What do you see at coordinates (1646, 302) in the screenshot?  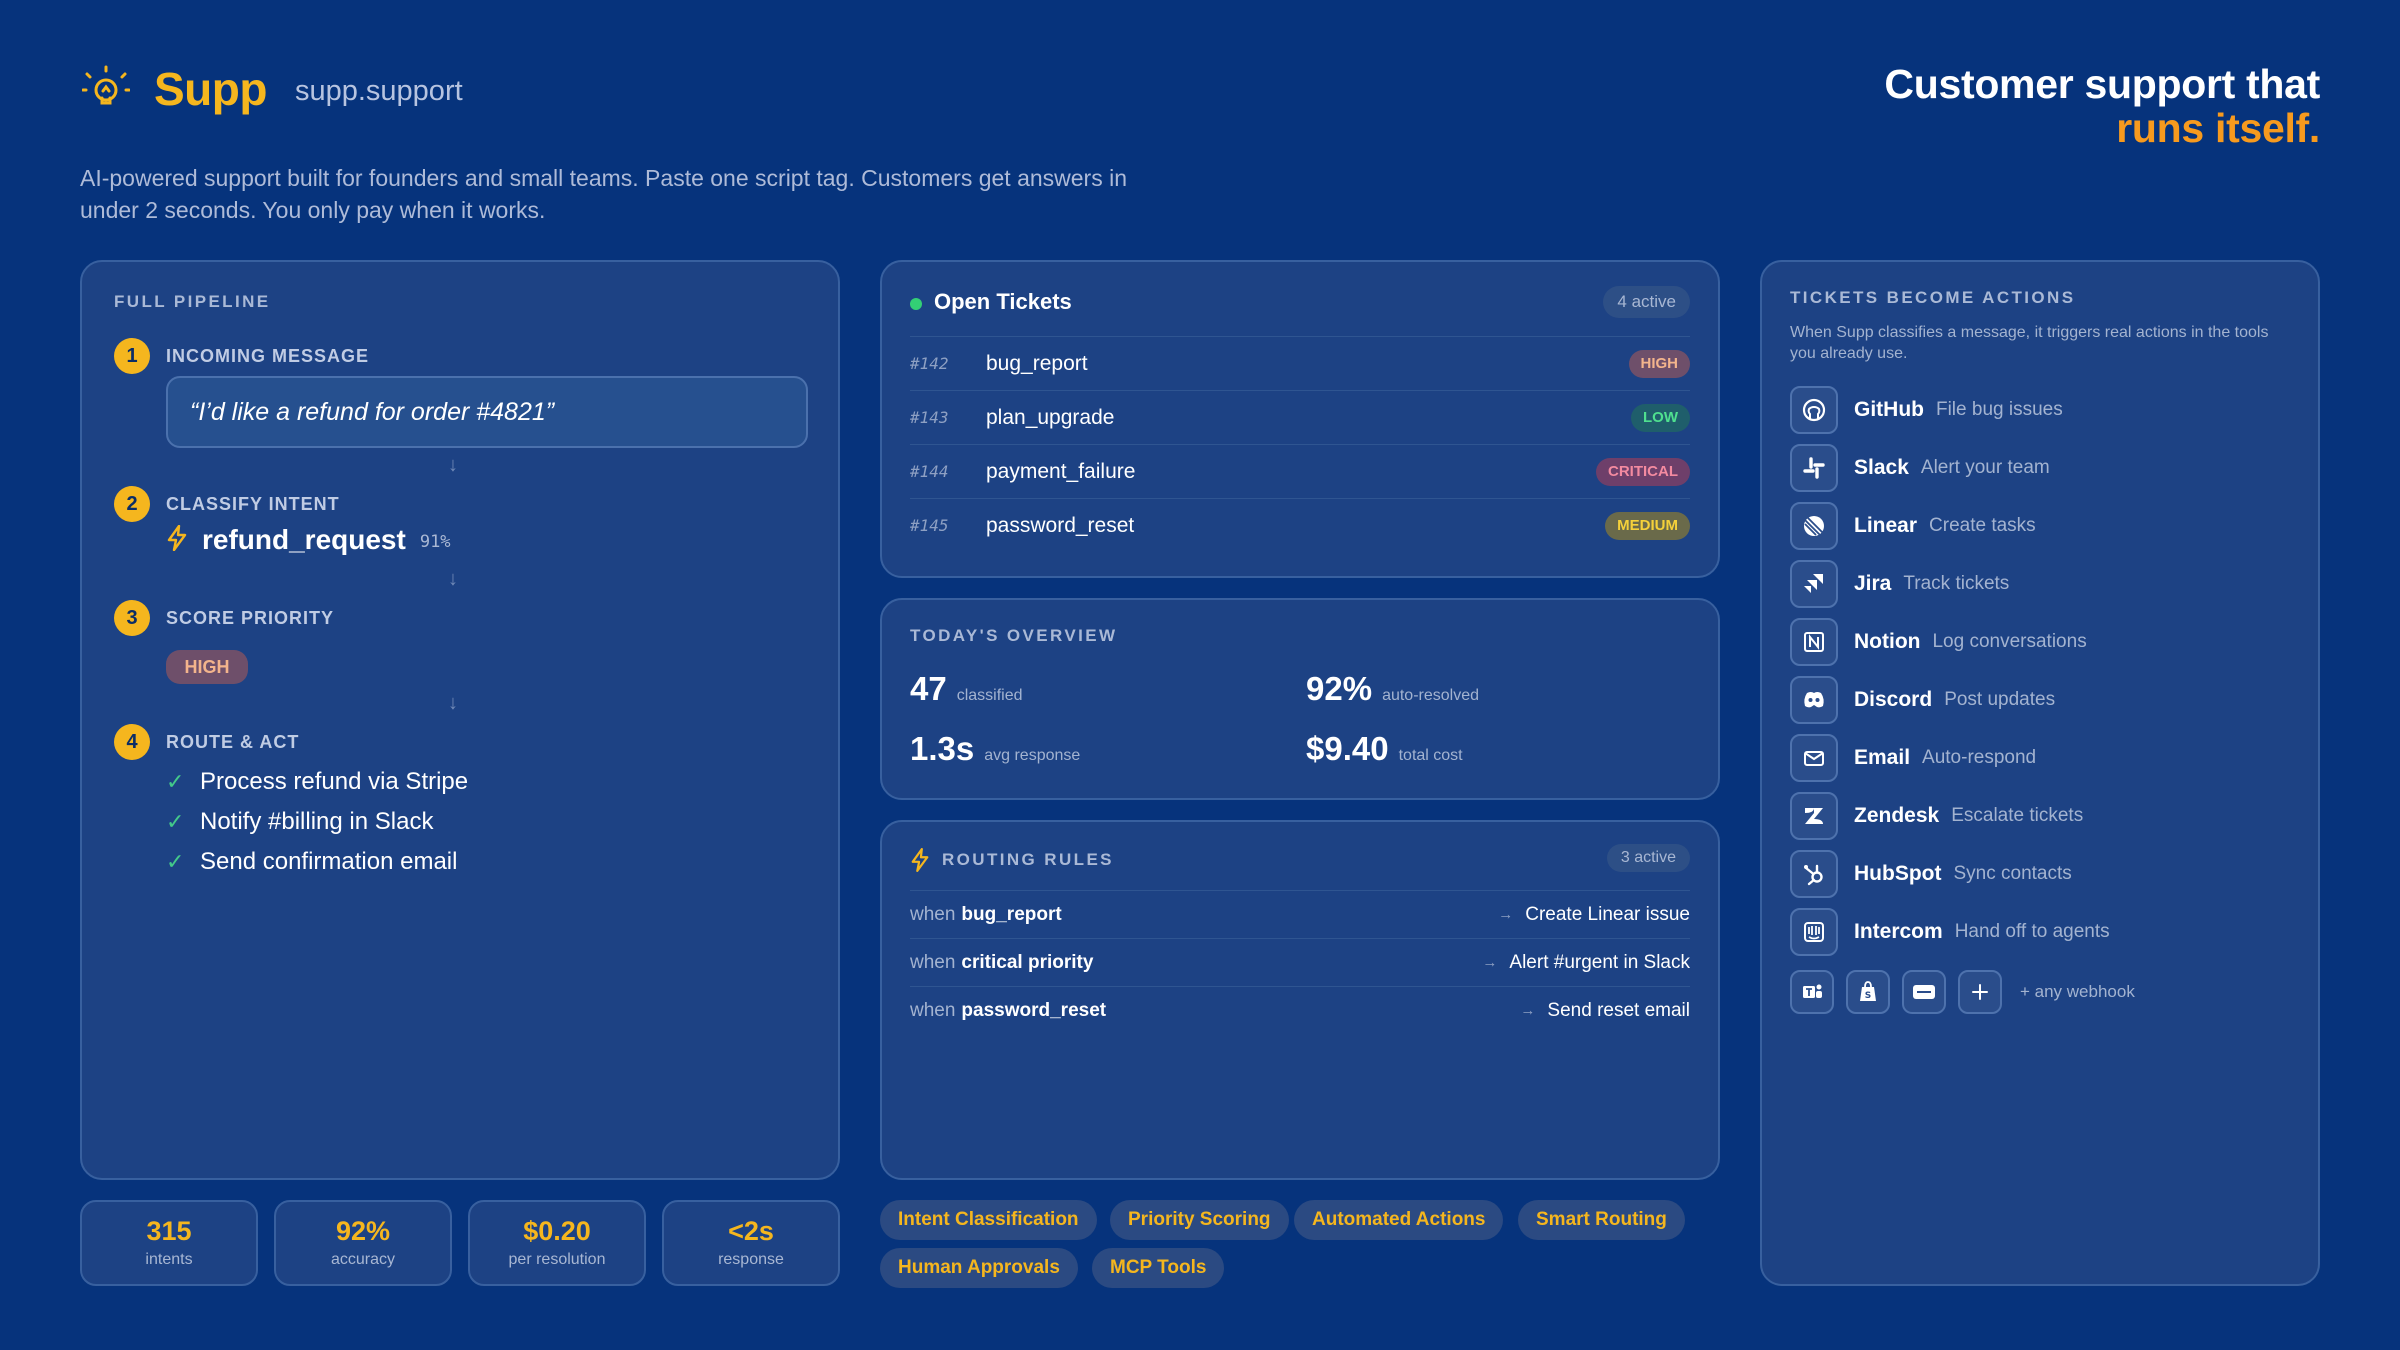 I see `tickets-count-badge: 4 active` at bounding box center [1646, 302].